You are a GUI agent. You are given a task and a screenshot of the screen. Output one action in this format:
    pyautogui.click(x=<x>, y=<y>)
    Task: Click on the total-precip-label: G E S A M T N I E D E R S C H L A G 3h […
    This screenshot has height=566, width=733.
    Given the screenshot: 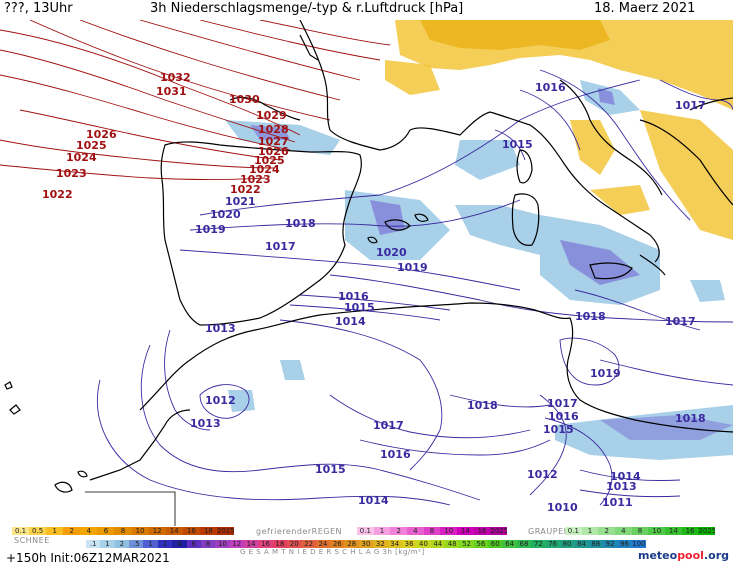 What is the action you would take?
    pyautogui.click(x=332, y=552)
    